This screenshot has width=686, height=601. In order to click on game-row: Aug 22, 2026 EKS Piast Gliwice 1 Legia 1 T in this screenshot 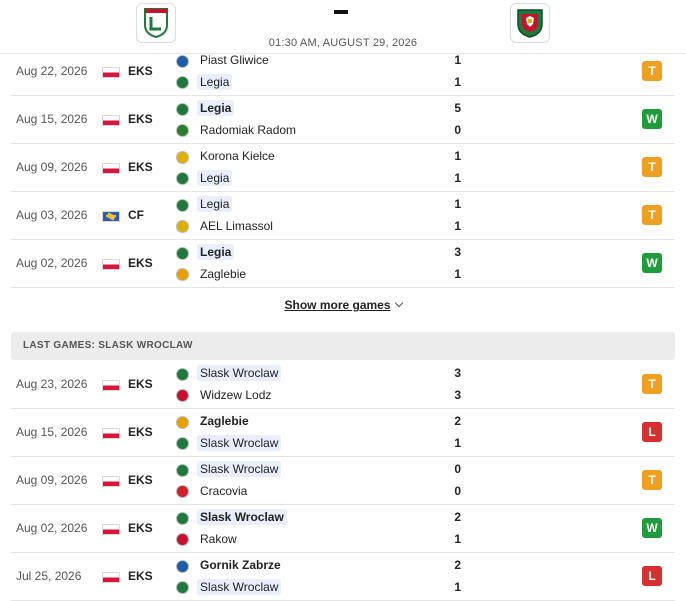, I will do `click(343, 72)`.